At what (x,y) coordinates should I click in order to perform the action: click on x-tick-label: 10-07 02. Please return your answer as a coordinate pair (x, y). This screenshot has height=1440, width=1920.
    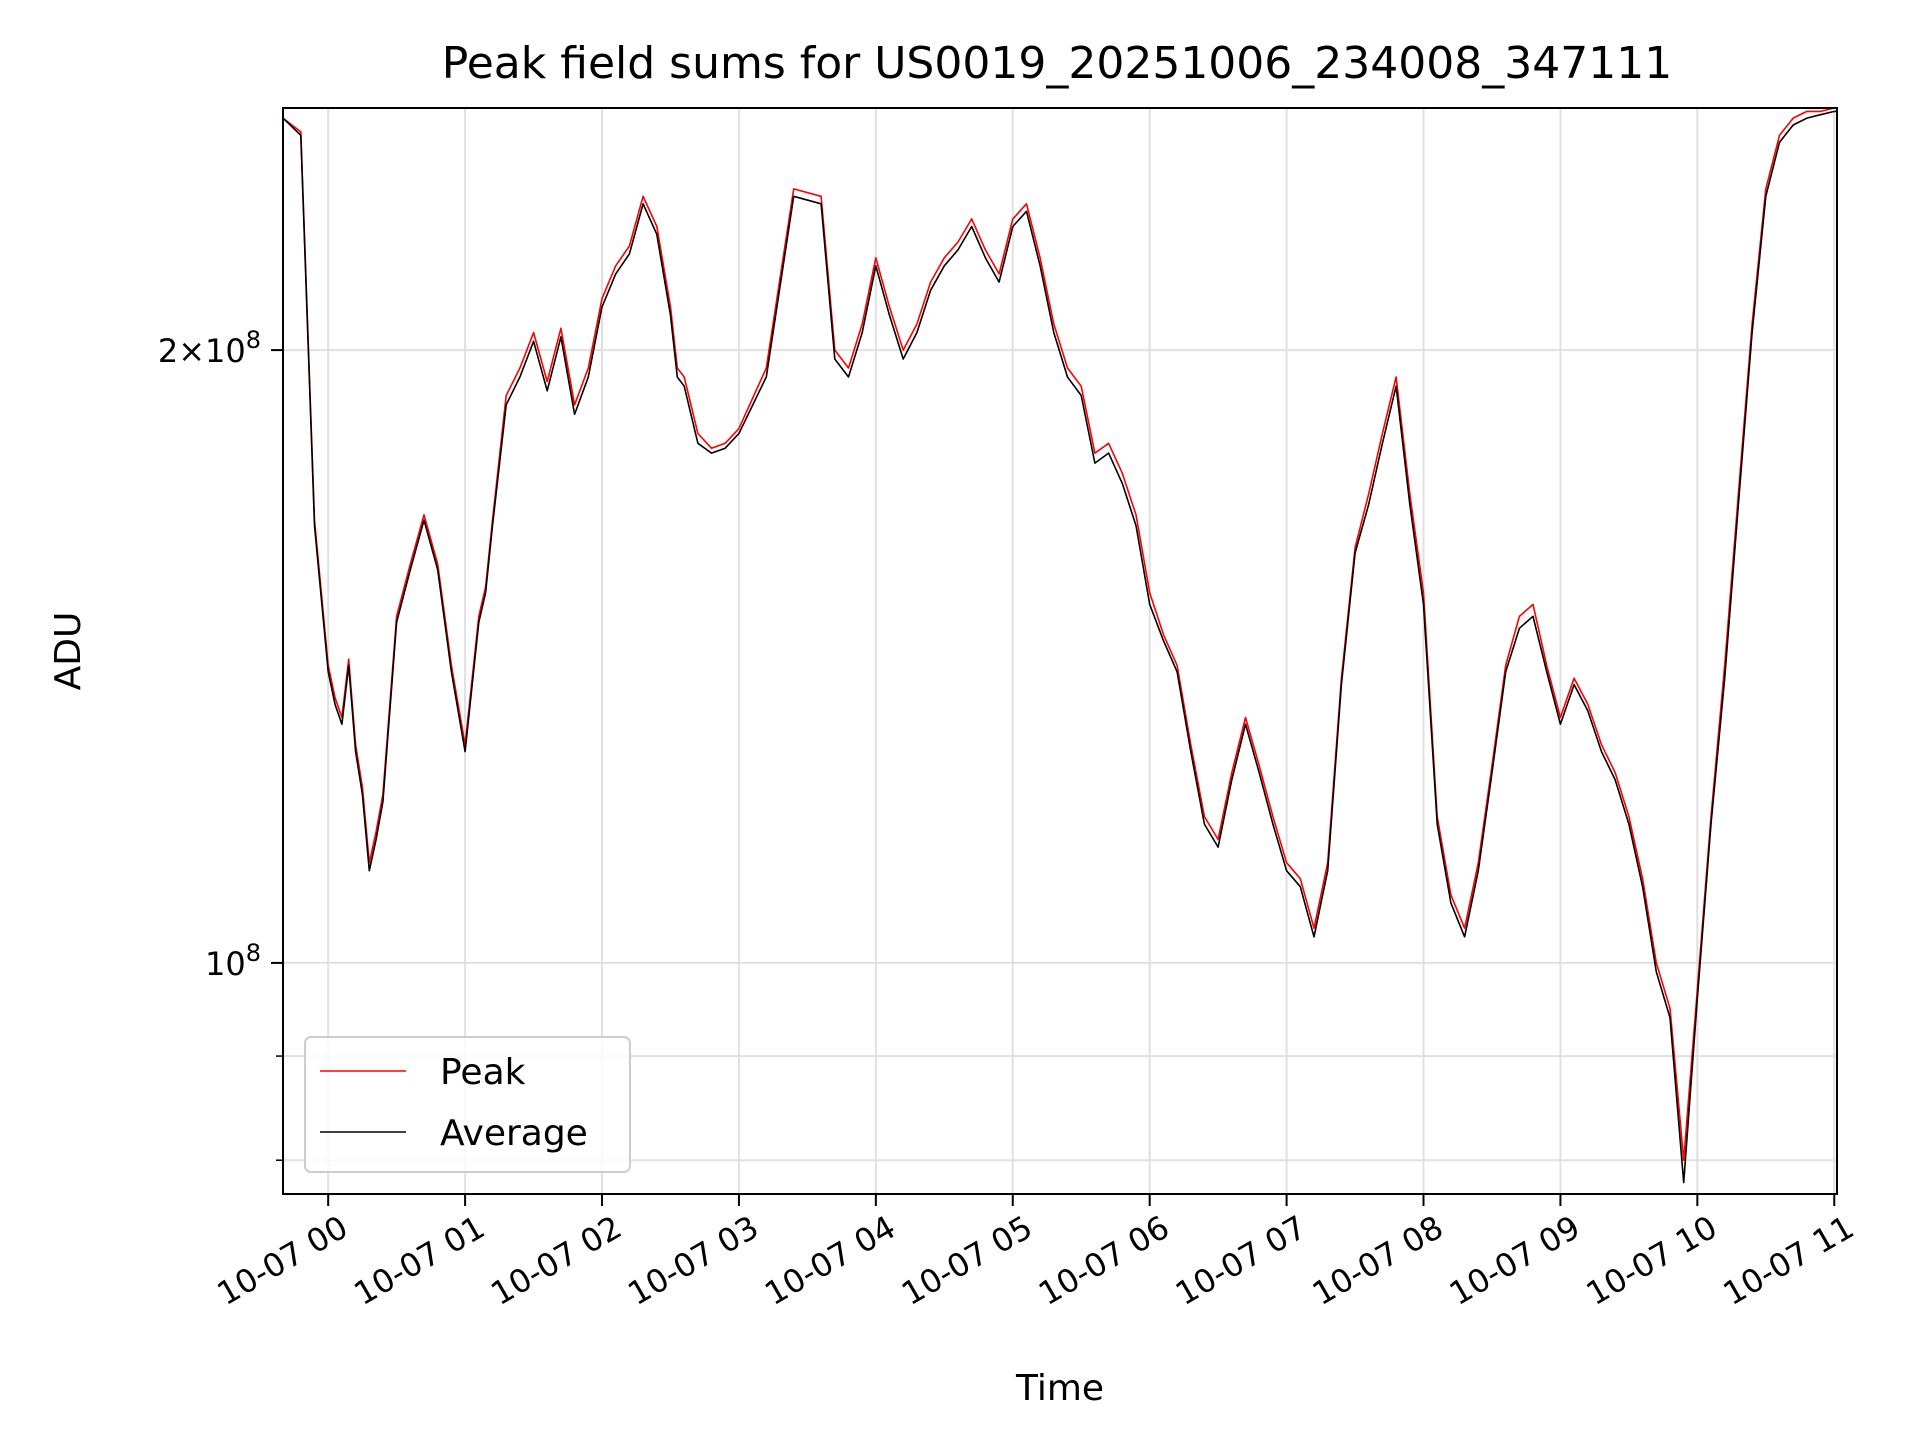
    Looking at the image, I should click on (556, 1260).